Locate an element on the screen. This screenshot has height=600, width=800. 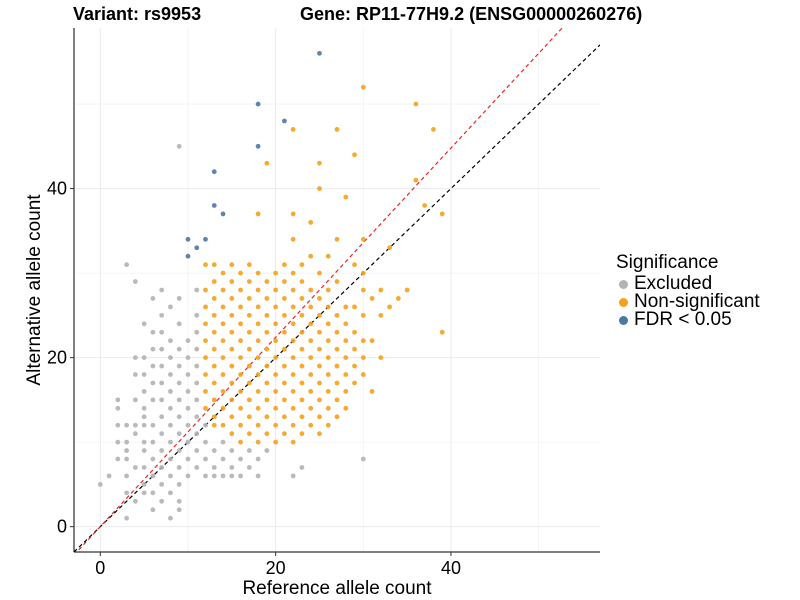
legend-label-fdr: FDR < 0.05 is located at coordinates (683, 319).